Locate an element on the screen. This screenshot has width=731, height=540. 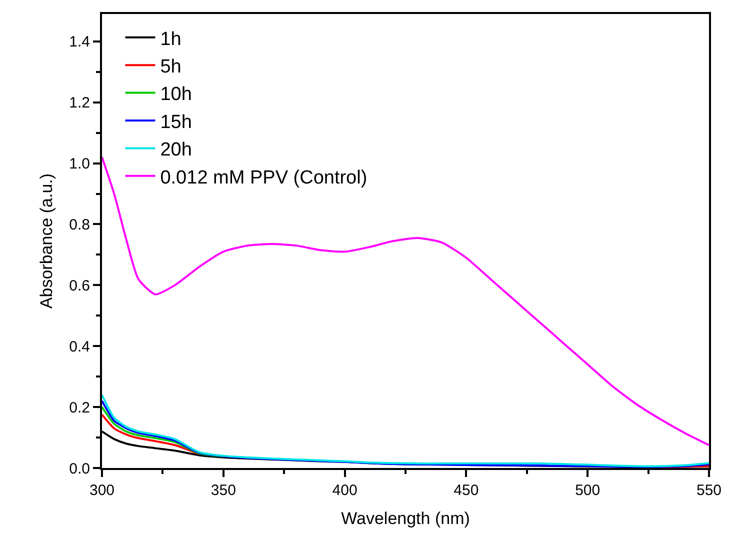
y-axis-title: Absorbance (a.u.) is located at coordinates (46, 241).